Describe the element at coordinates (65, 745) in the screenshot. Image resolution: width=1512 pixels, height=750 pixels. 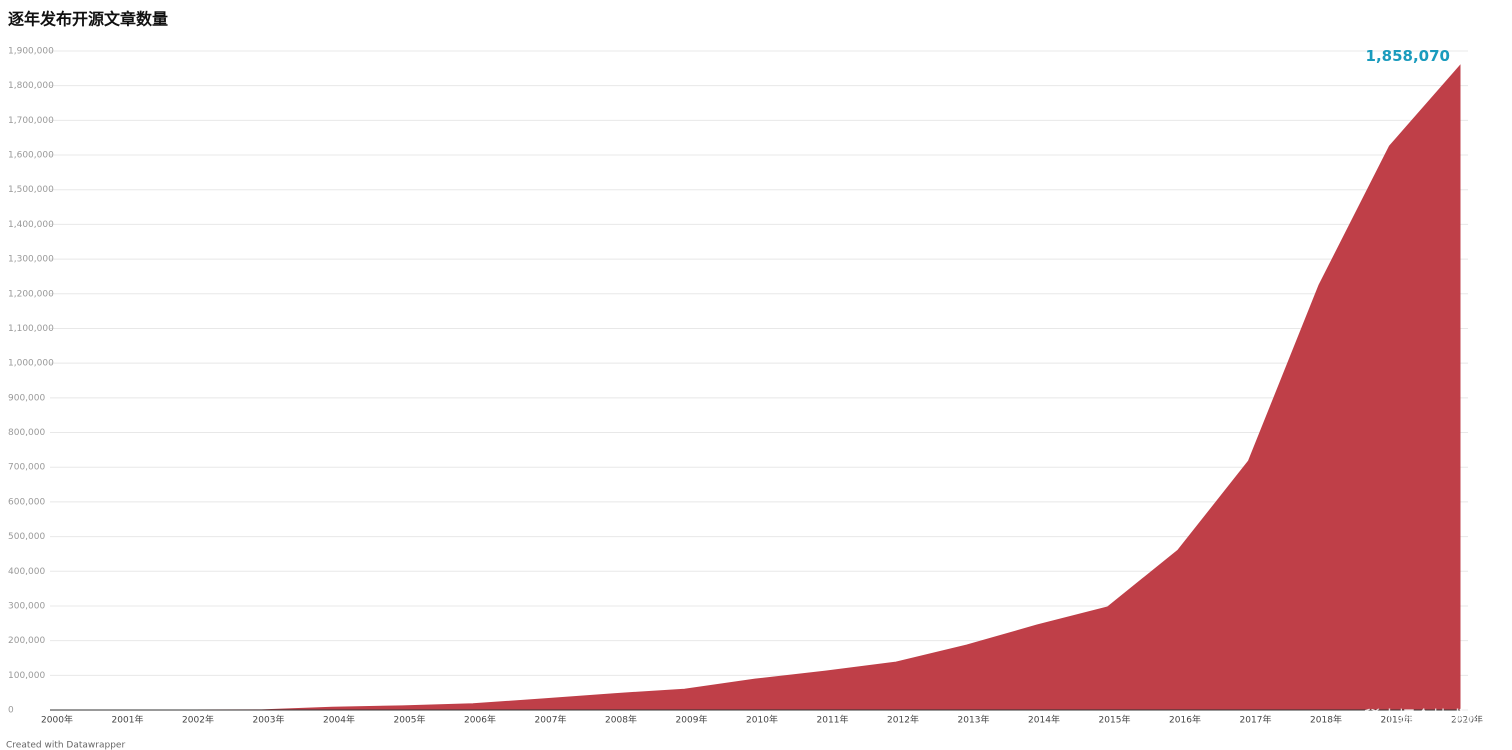
I see `credit: Created with Datawrapper` at that location.